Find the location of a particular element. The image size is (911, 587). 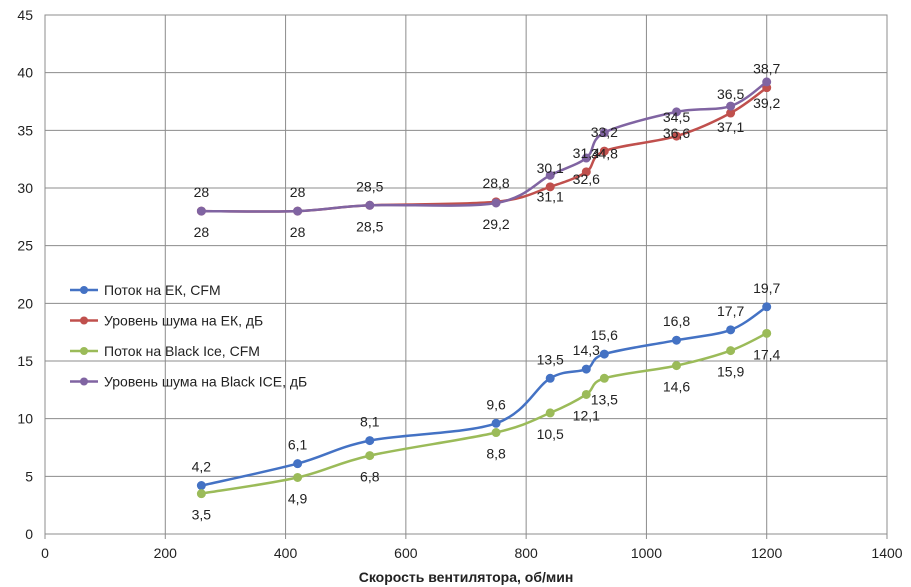

data-label: 8,8 is located at coordinates (496, 454).